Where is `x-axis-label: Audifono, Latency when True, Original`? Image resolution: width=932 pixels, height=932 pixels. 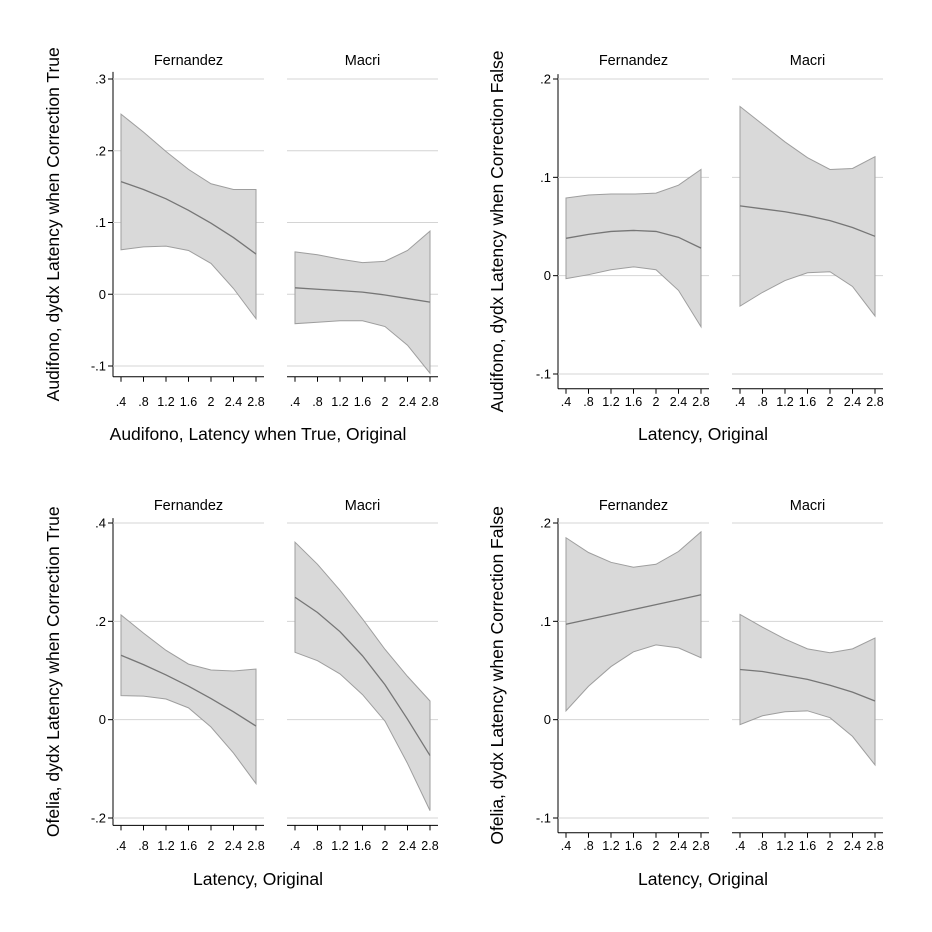 x-axis-label: Audifono, Latency when True, Original is located at coordinates (258, 434).